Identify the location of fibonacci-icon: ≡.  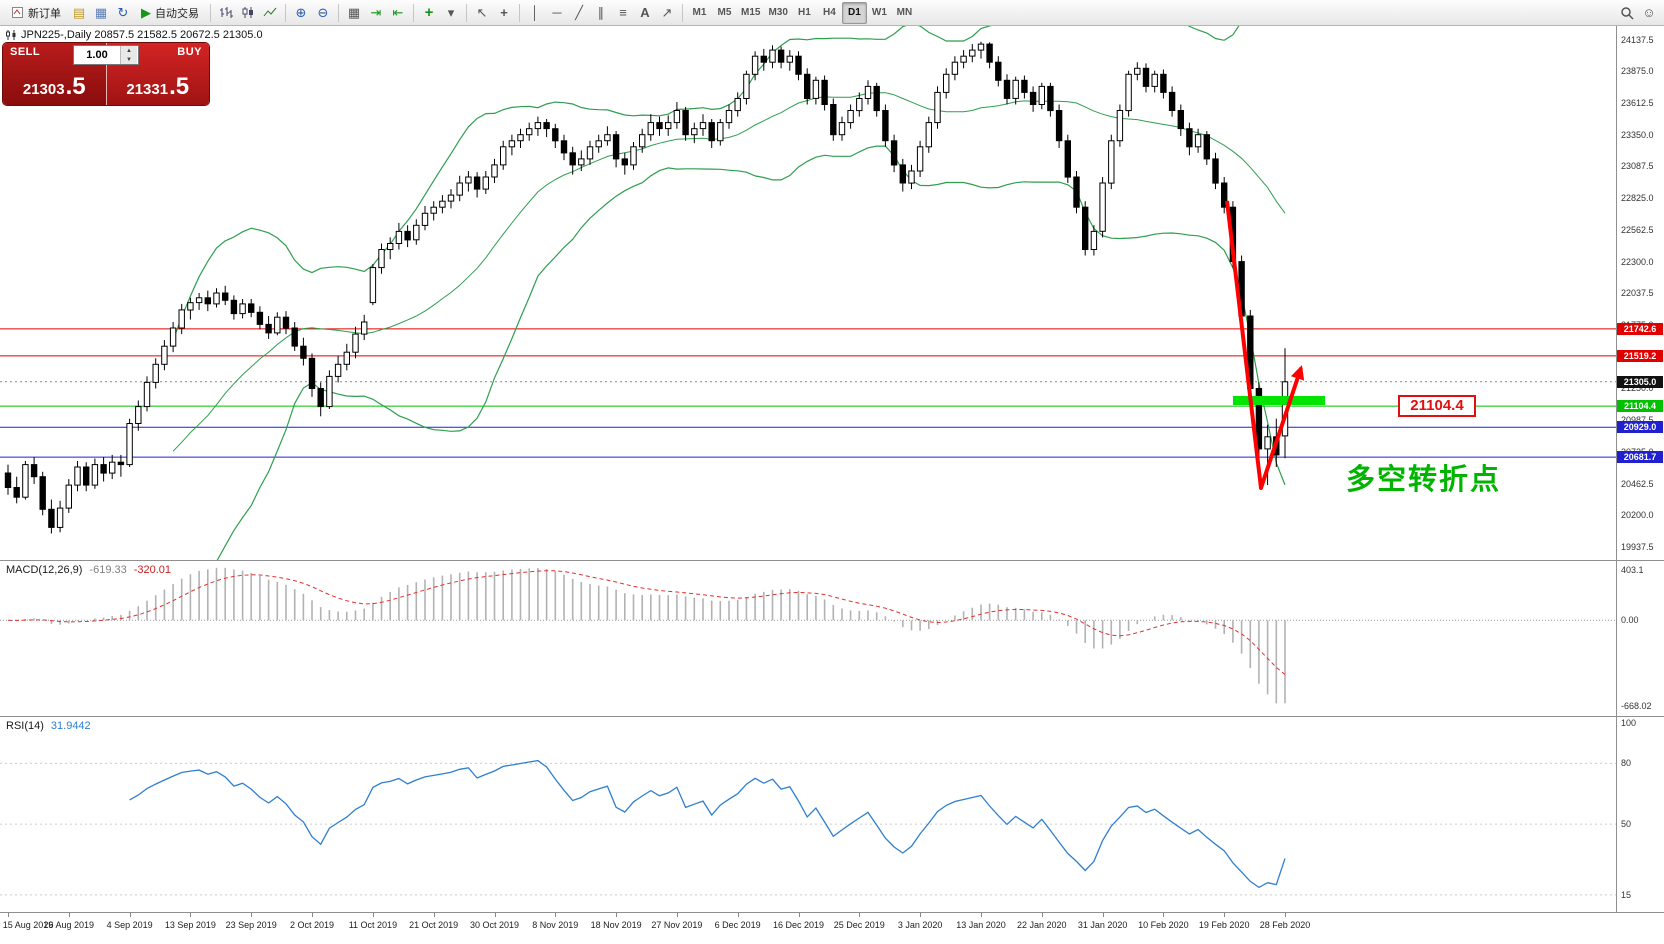
(623, 12).